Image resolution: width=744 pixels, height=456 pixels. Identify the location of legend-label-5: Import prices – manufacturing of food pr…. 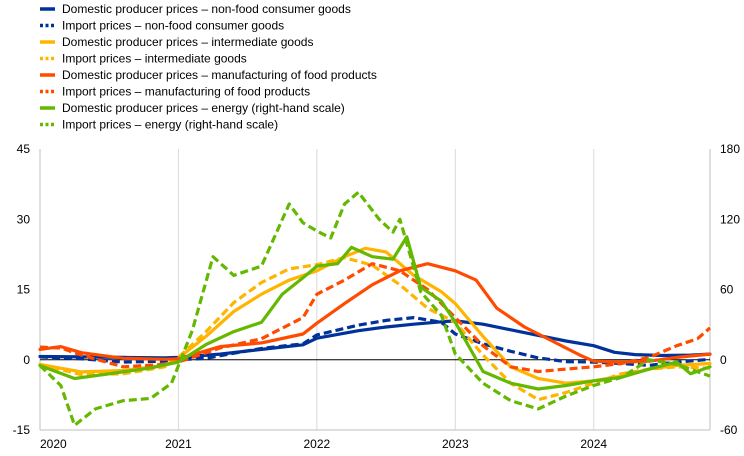
(186, 92).